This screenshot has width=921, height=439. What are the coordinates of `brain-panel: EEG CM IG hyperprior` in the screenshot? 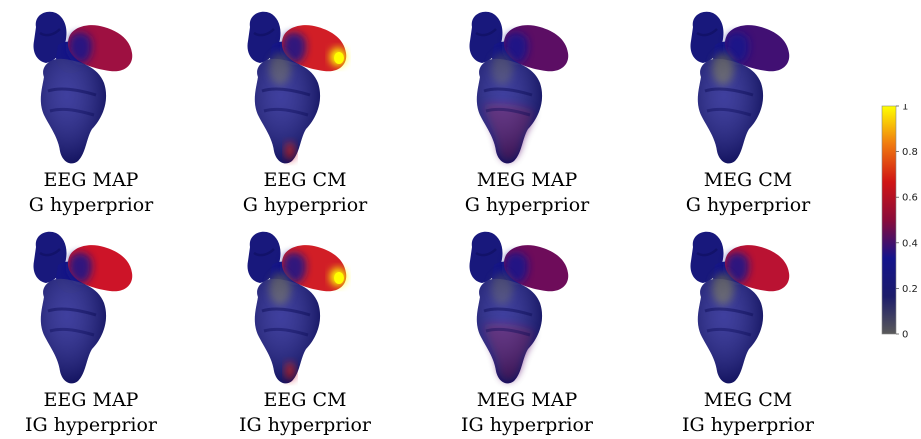 It's located at (305, 330).